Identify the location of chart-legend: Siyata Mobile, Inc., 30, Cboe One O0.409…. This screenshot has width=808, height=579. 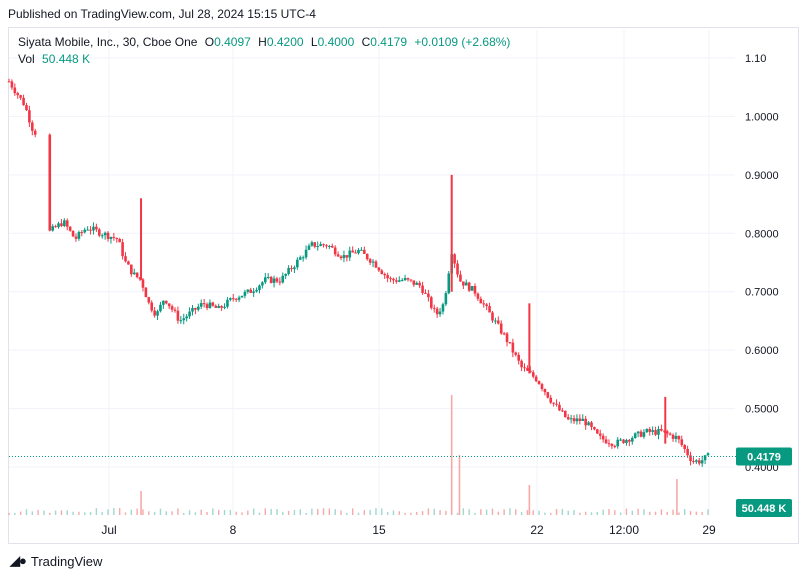
(264, 50).